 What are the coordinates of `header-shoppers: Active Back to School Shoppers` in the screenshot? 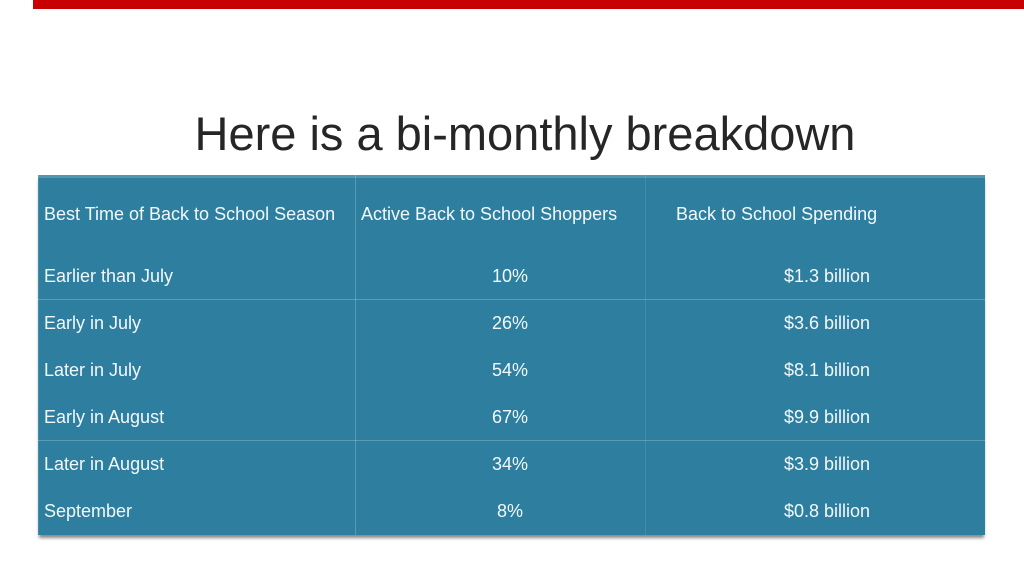 It's located at (489, 213).